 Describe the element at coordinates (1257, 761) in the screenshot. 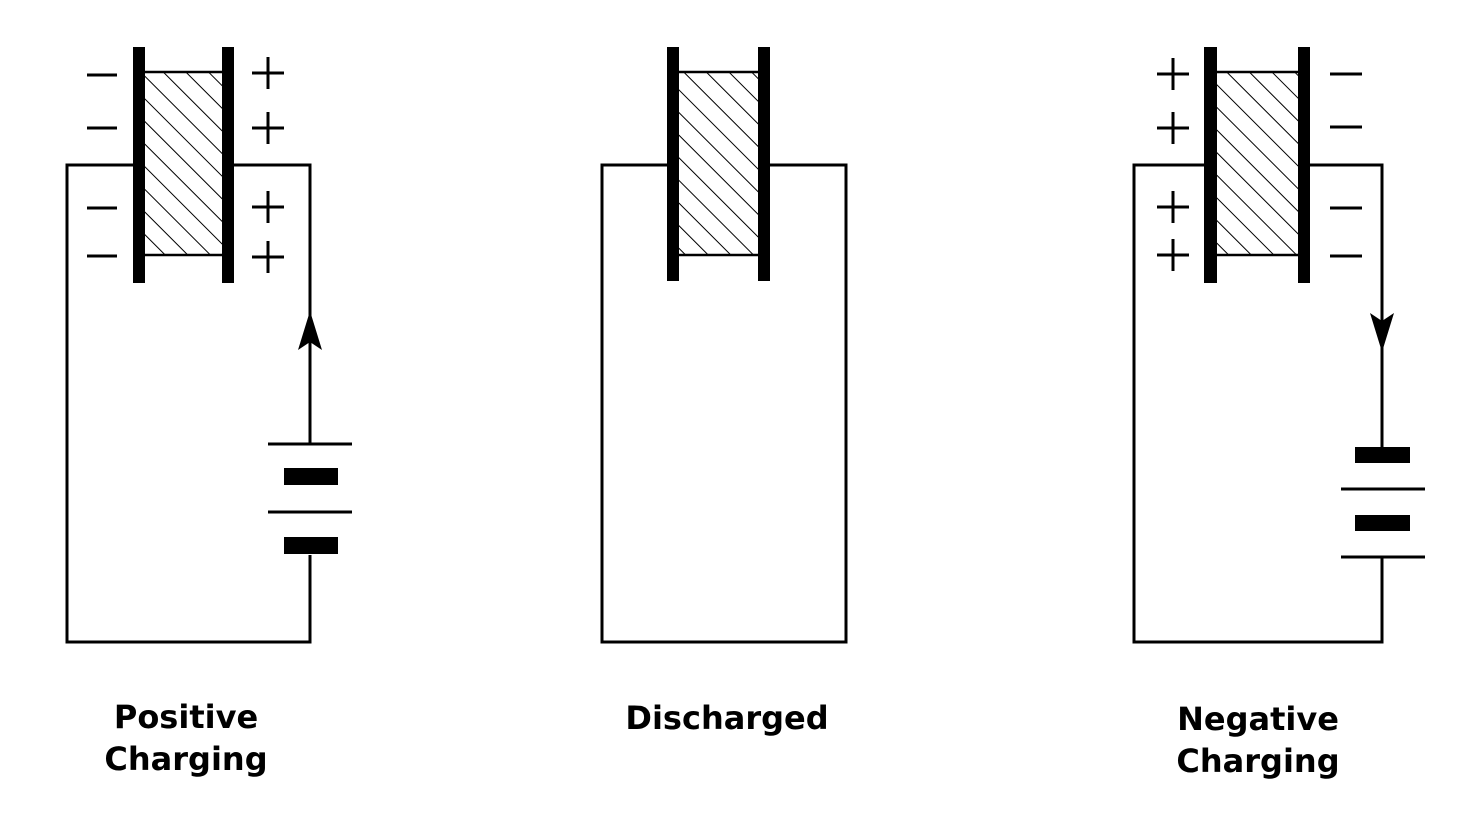

I see `caption-negative-line2: Charging` at that location.